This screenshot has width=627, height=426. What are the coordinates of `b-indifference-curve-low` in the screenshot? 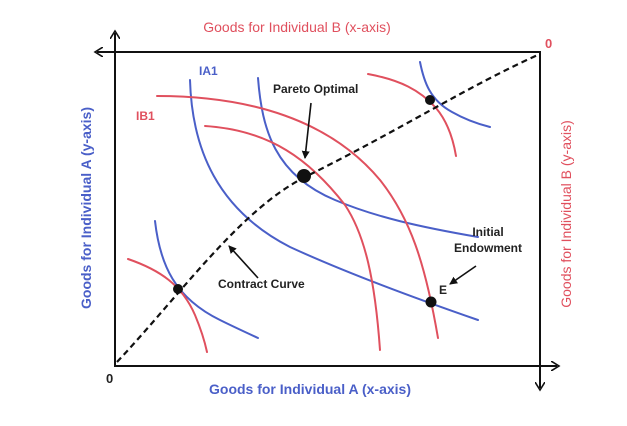 It's located at (167, 305).